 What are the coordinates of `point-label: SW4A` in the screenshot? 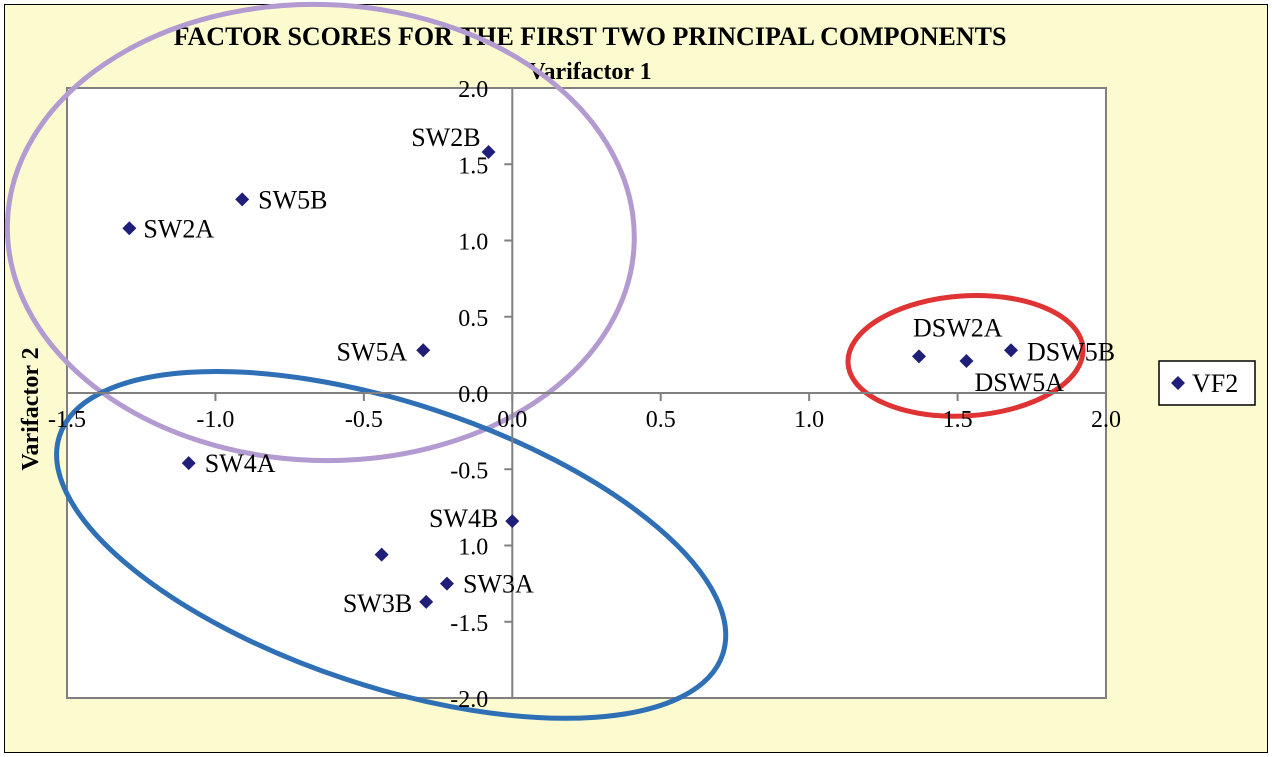 It's located at (240, 463).